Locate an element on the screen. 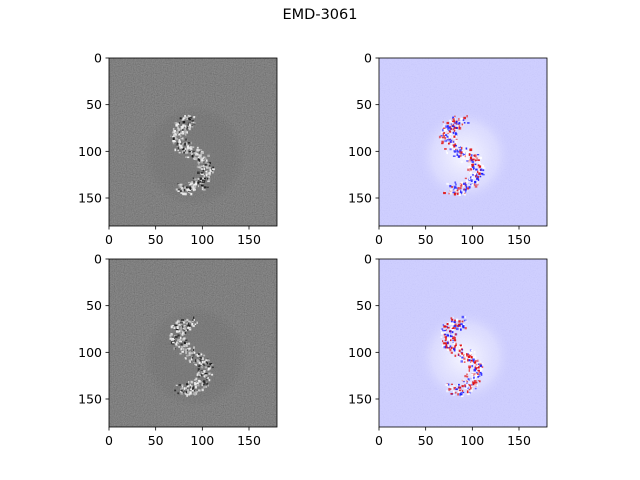 Image resolution: width=640 pixels, height=480 pixels. particle-halo is located at coordinates (195, 357).